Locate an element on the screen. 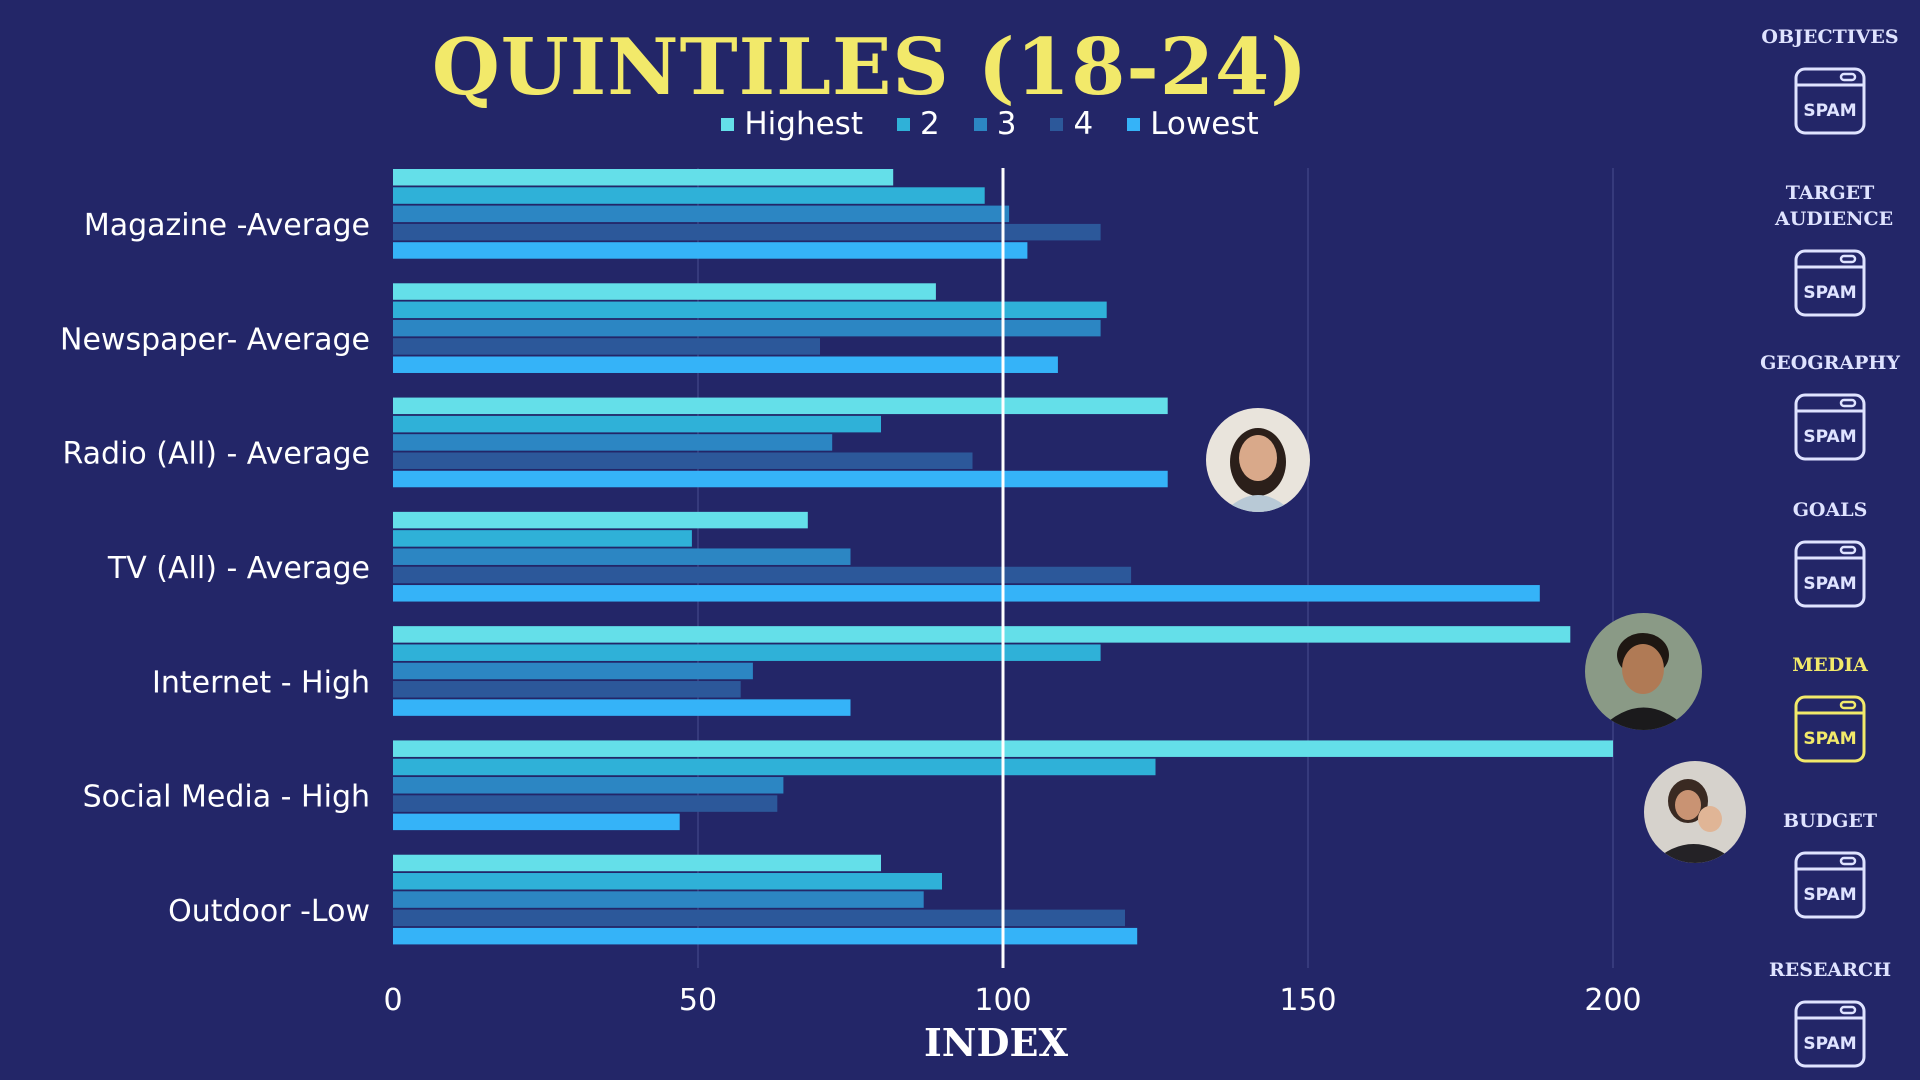 This screenshot has height=1080, width=1920. avatar-man is located at coordinates (1643, 671).